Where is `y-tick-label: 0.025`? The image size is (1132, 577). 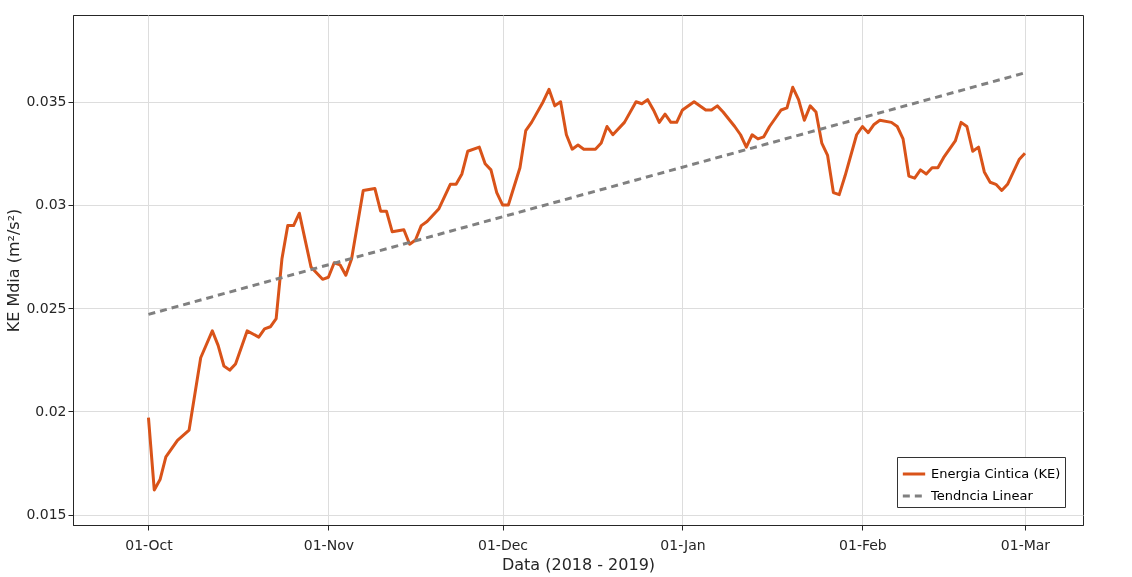 y-tick-label: 0.025 is located at coordinates (46, 307).